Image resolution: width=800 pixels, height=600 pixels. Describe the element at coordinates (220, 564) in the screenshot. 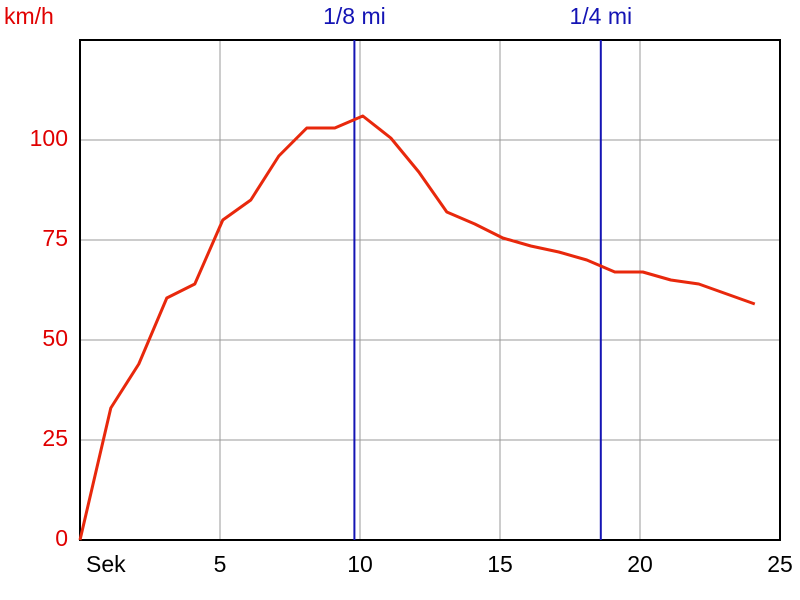

I see `x-tick-label: 5` at that location.